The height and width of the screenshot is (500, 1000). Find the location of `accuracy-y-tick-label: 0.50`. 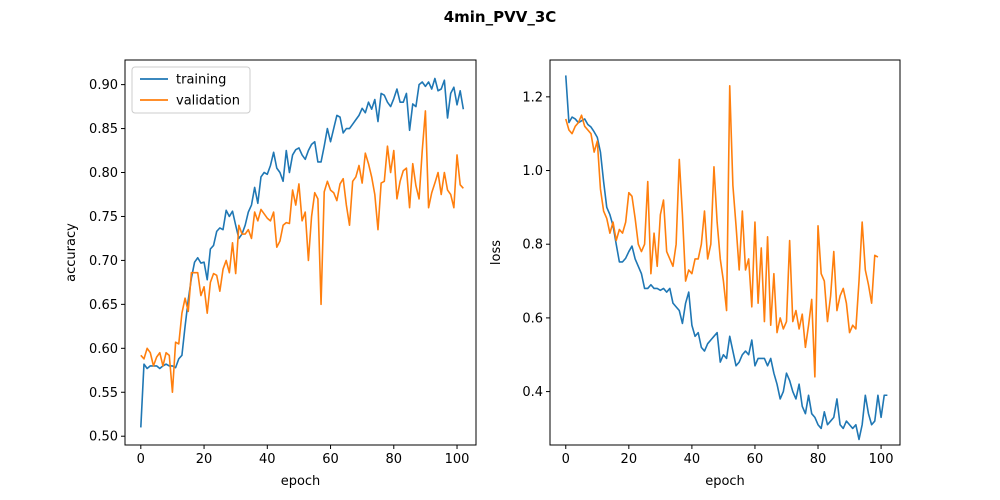

accuracy-y-tick-label: 0.50 is located at coordinates (103, 437).